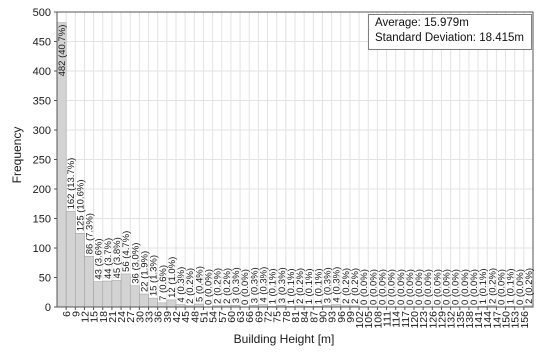  I want to click on y-tick-labels: 0 50 100 150 200 250 300 350 400 450 500, so click(45, 160).